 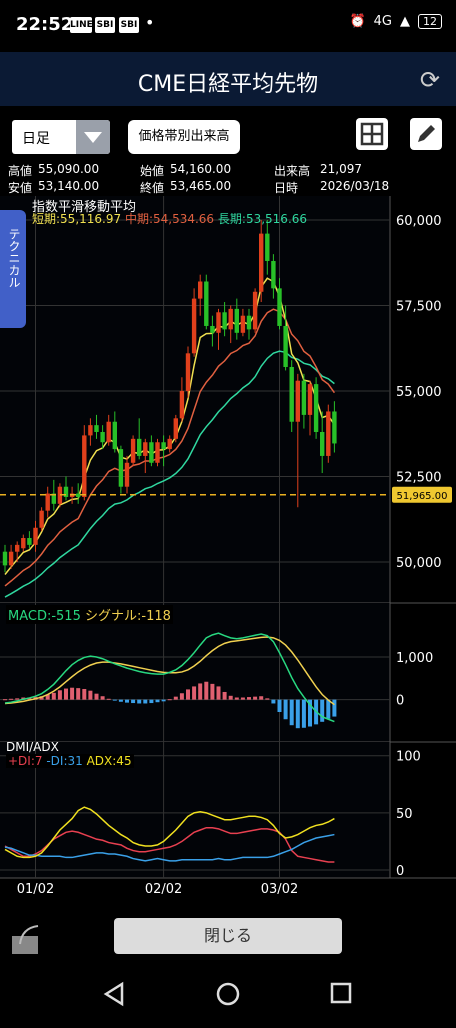 What do you see at coordinates (32, 747) in the screenshot?
I see `dmi-title: DMI/ADX` at bounding box center [32, 747].